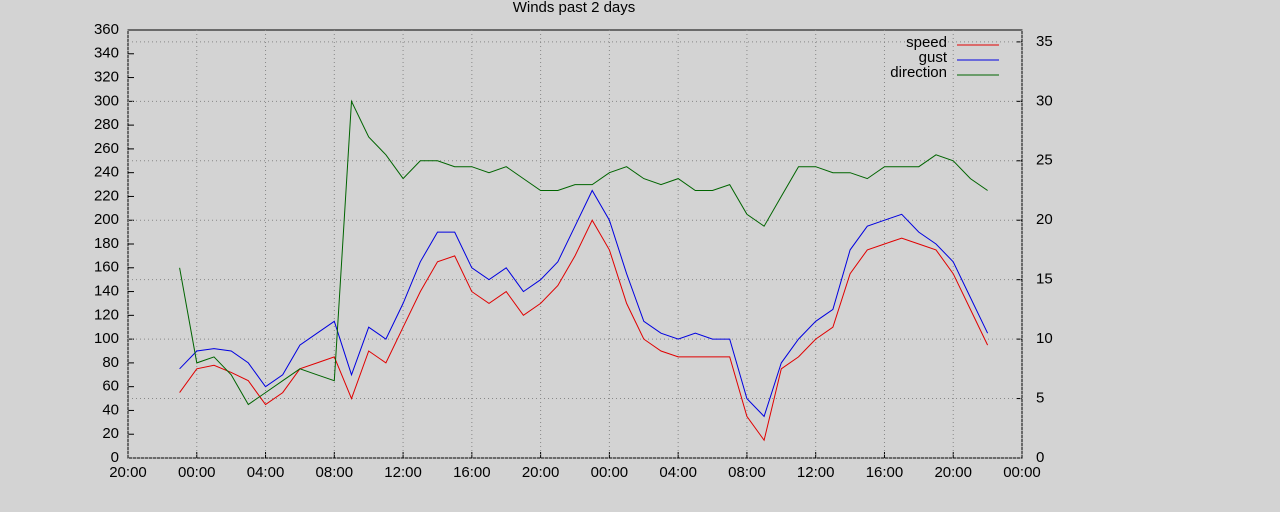 The height and width of the screenshot is (512, 1280). Describe the element at coordinates (115, 457) in the screenshot. I see `y-tick-label: 0` at that location.